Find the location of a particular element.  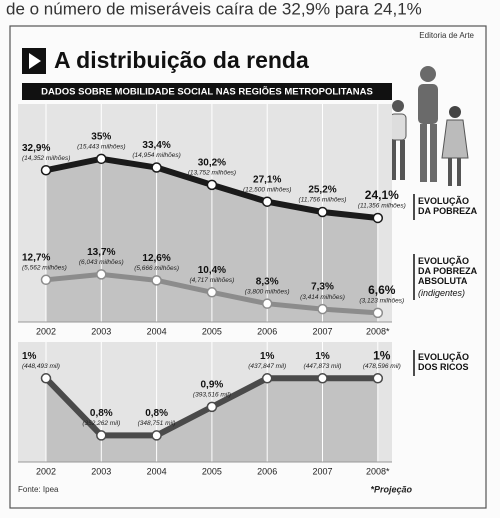

value-label: 10,4% is located at coordinates (212, 270).